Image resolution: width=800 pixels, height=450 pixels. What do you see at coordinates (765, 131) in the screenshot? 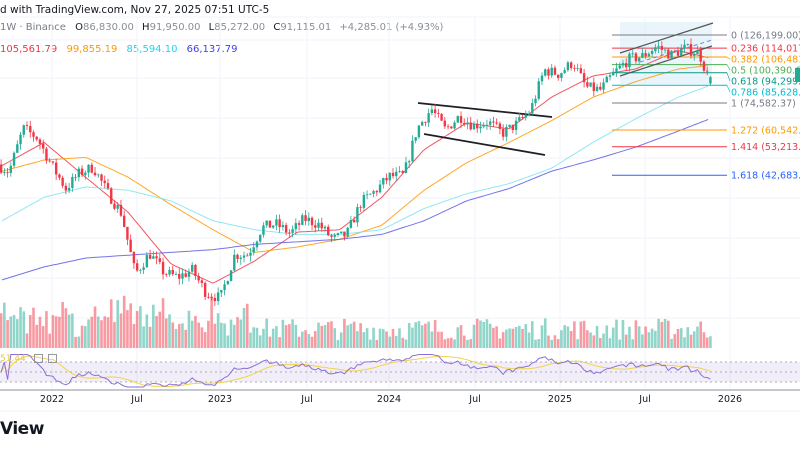
I see `fib-level-label: 1.272 (60,542.64)` at bounding box center [765, 131].